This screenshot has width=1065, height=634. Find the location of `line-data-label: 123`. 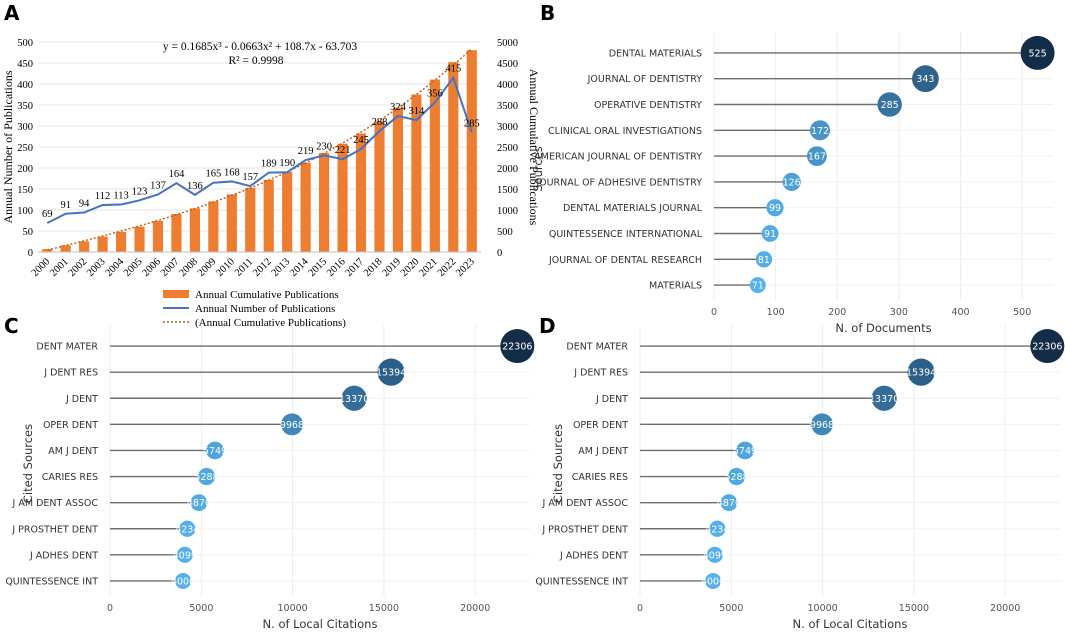

line-data-label: 123 is located at coordinates (140, 191).